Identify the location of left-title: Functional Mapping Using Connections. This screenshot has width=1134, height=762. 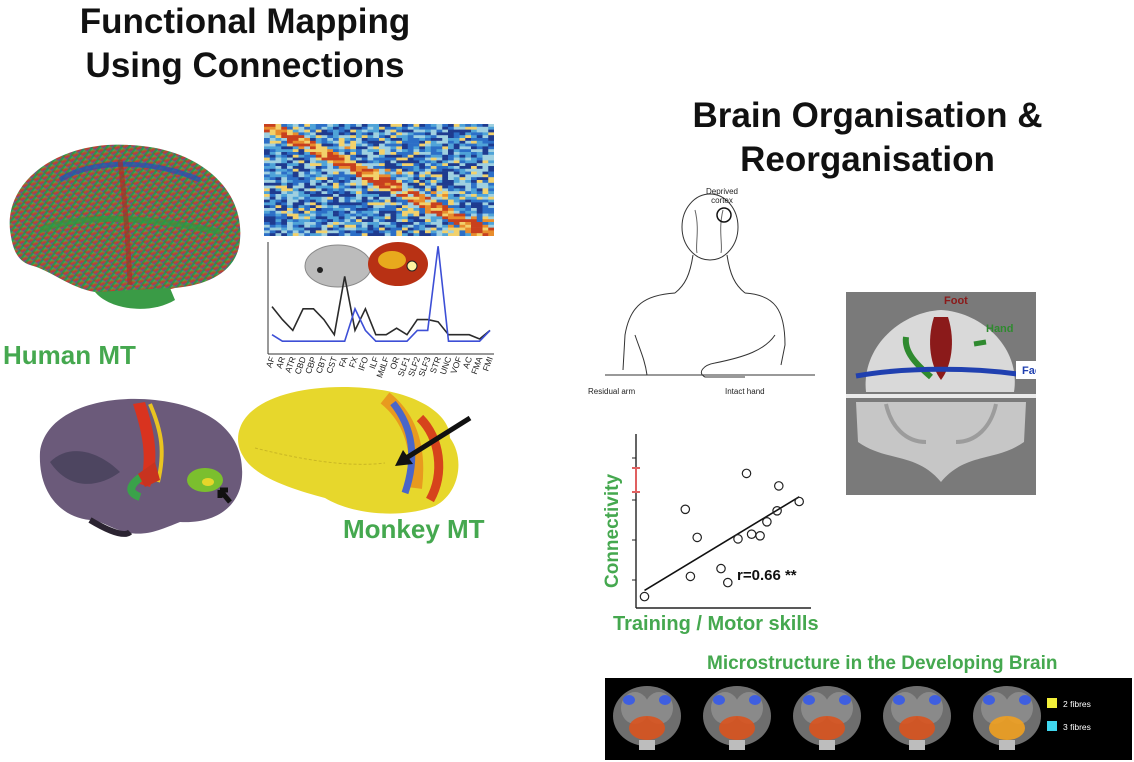
(245, 43).